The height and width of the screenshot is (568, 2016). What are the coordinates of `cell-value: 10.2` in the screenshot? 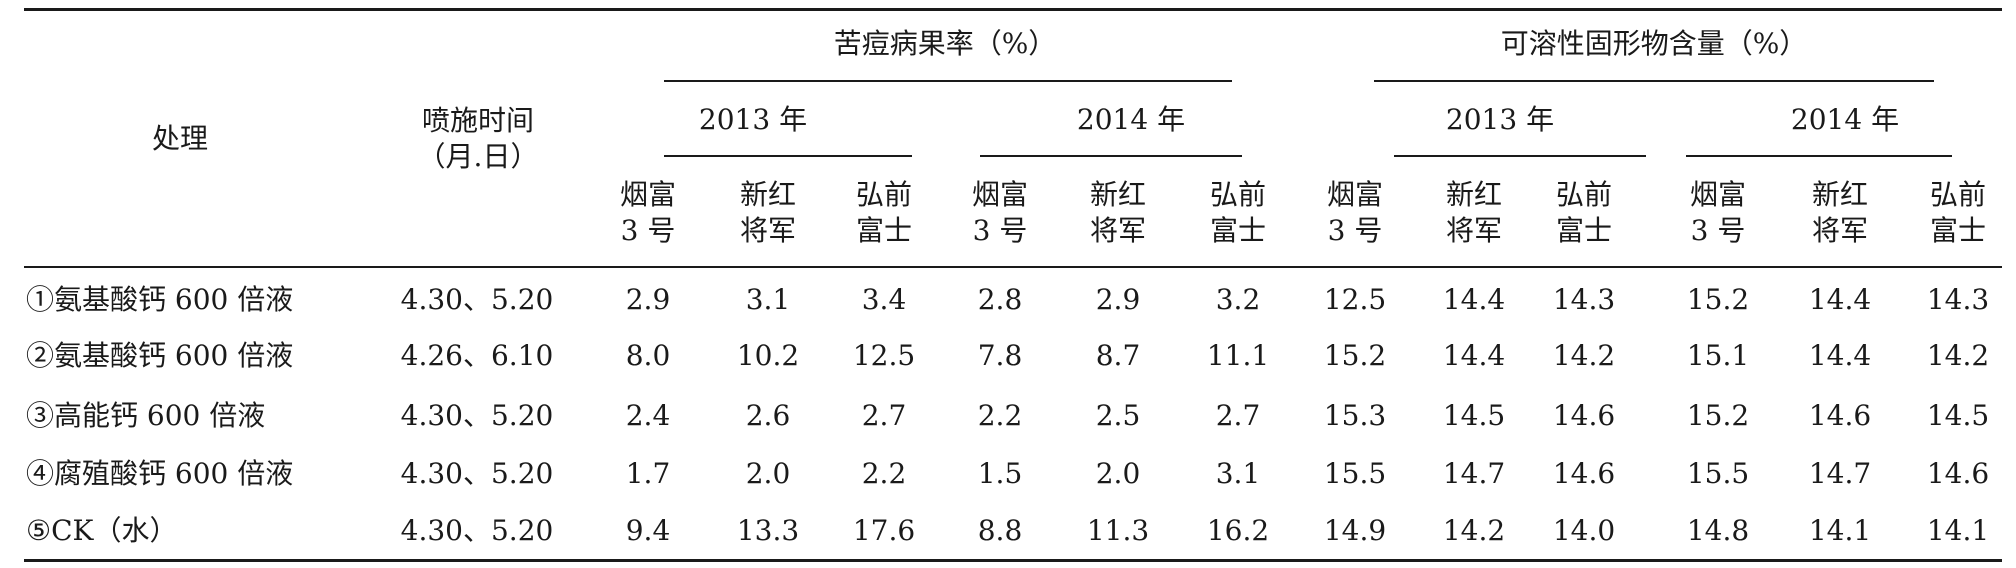 It's located at (768, 355).